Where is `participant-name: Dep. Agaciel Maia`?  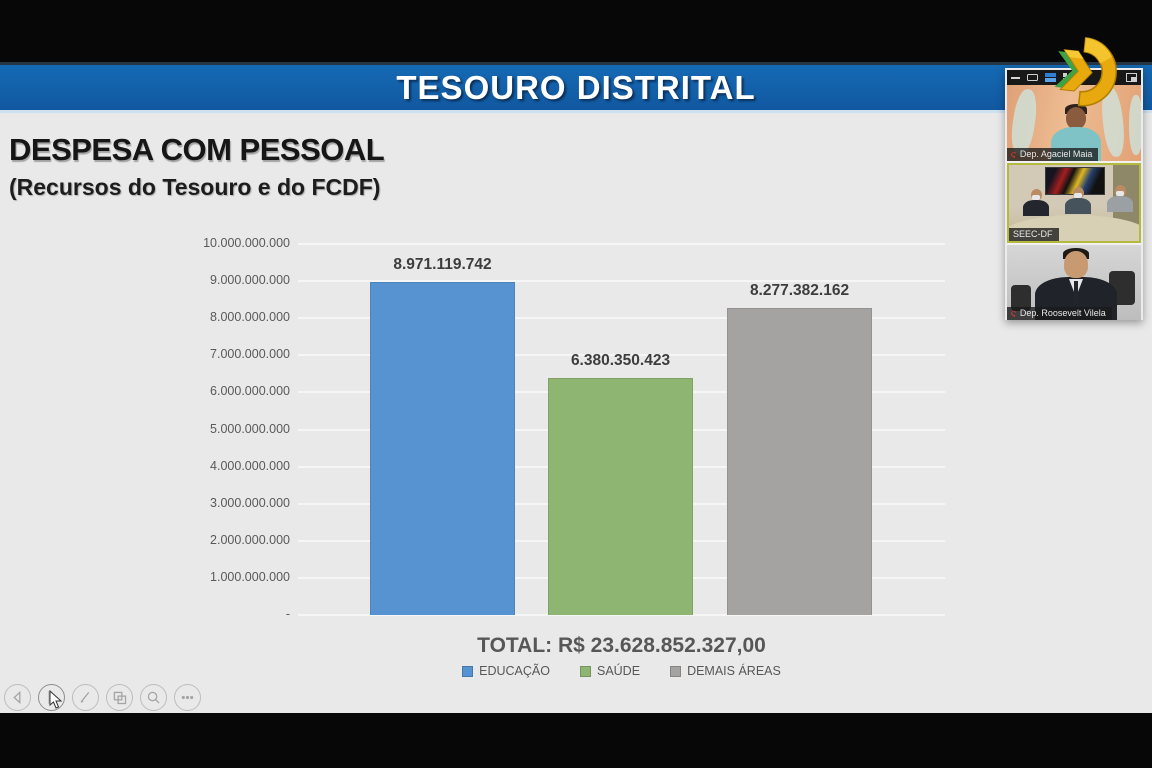 participant-name: Dep. Agaciel Maia is located at coordinates (1056, 154).